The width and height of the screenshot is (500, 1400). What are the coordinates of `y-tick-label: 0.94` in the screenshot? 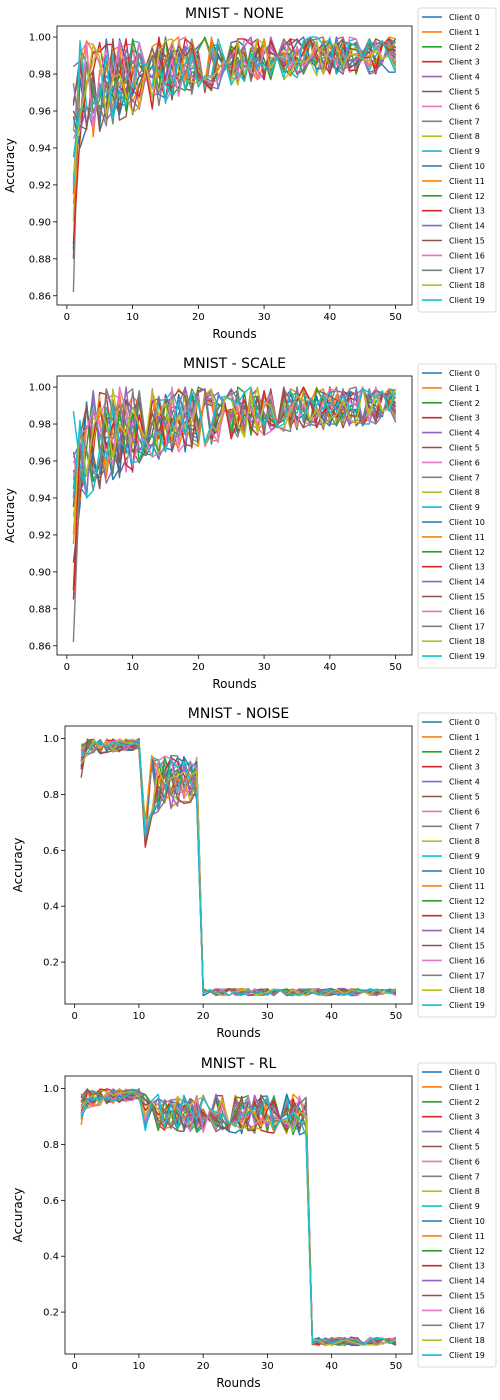 It's located at (40, 148).